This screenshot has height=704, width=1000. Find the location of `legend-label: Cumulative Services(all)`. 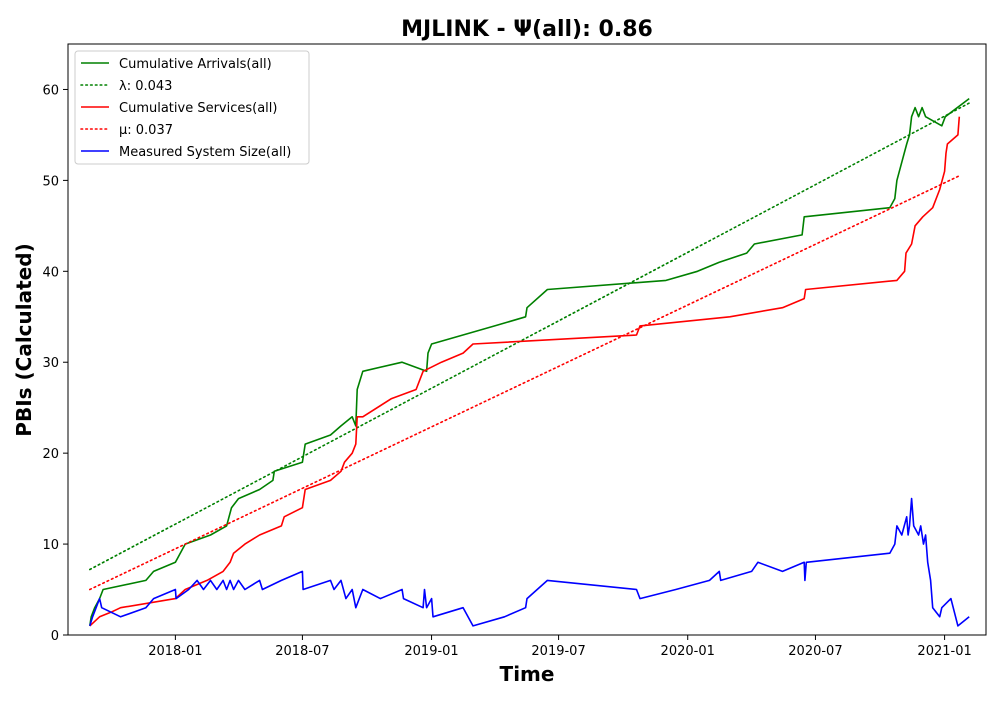

legend-label: Cumulative Services(all) is located at coordinates (198, 108).